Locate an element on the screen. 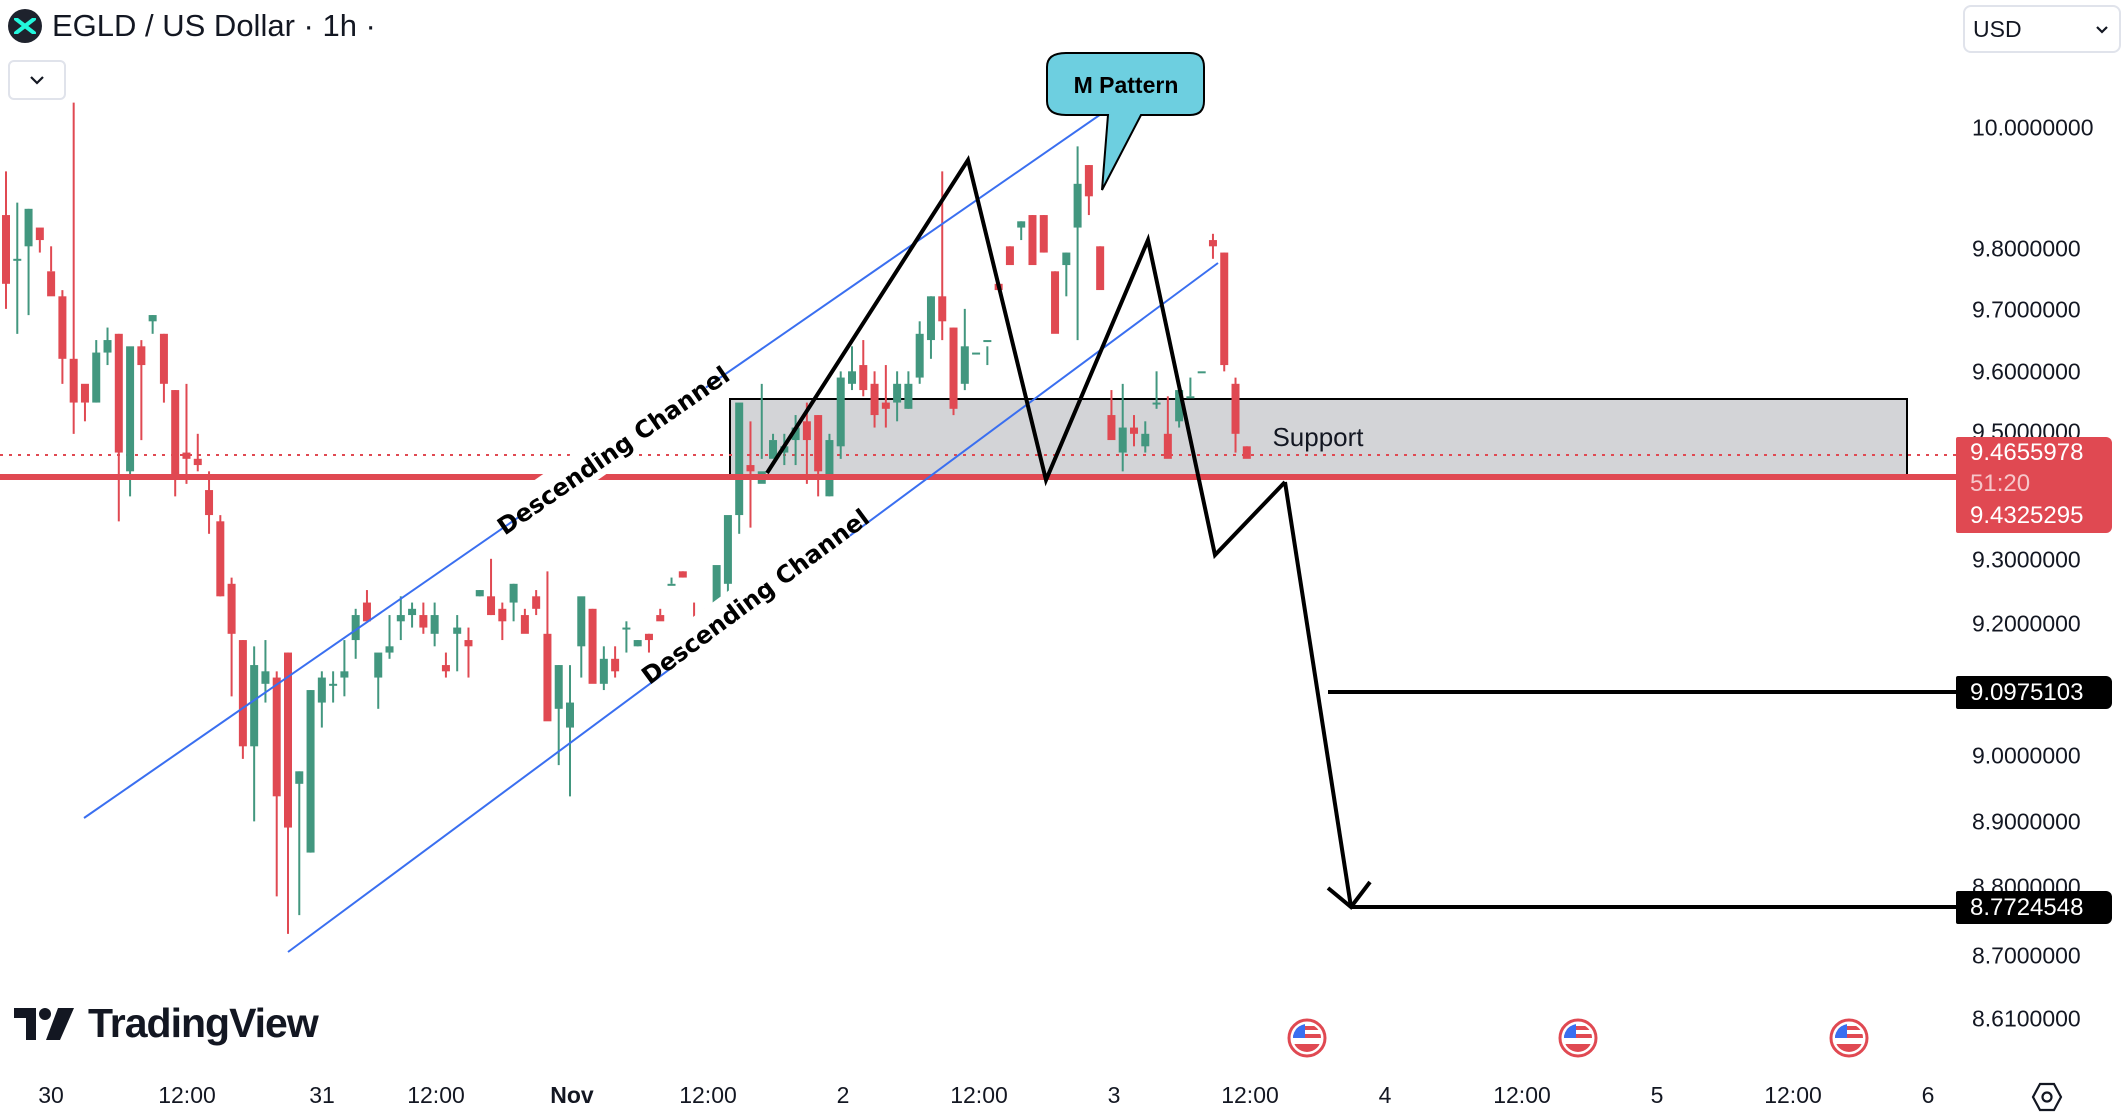  tradingview-branding: TradingView is located at coordinates (166, 1023).